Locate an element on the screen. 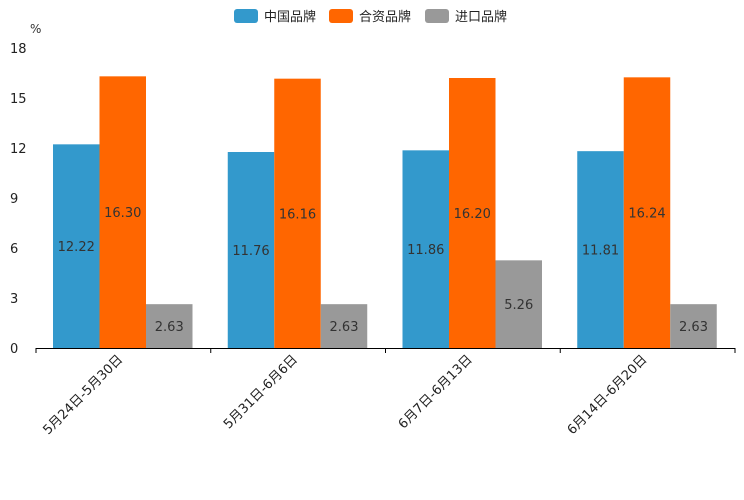  data-label: 12.22 is located at coordinates (76, 247).